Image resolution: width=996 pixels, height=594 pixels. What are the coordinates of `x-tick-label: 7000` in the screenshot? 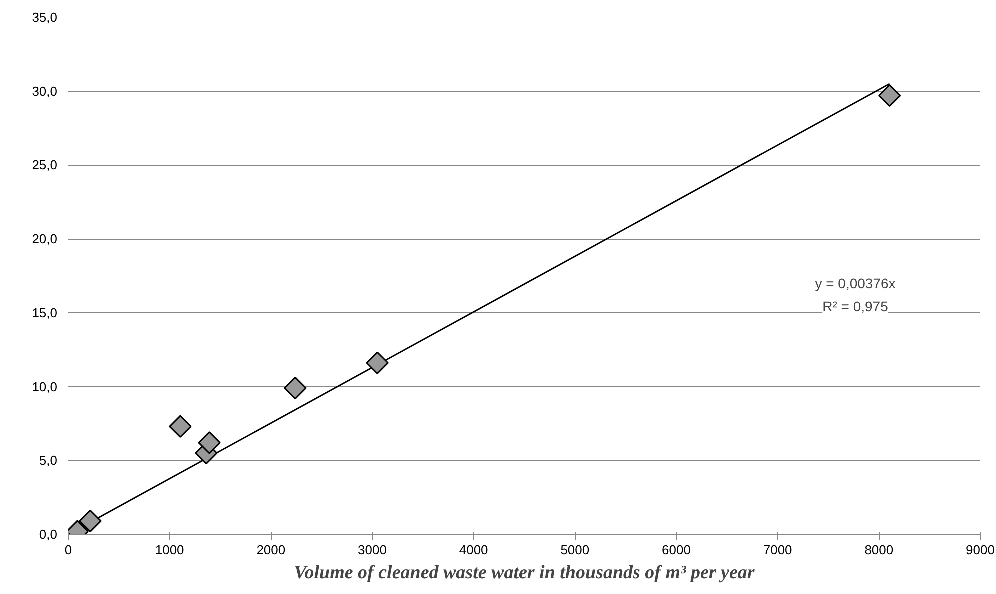 It's located at (777, 550).